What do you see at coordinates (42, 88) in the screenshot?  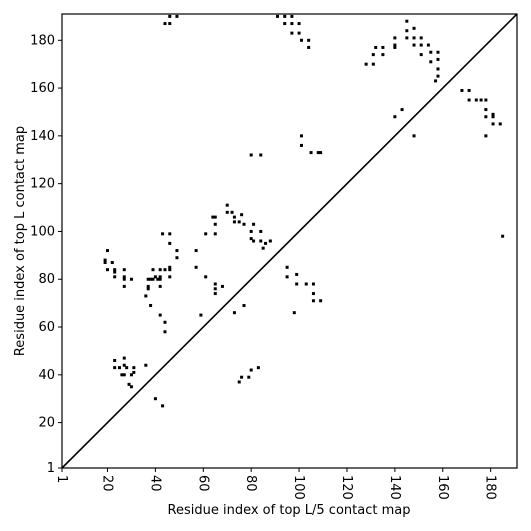 I see `y-tick-label: 160` at bounding box center [42, 88].